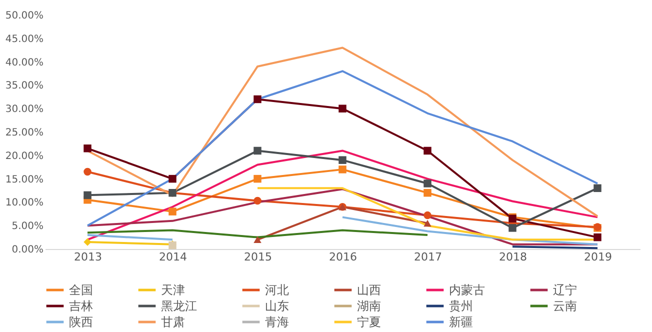 This screenshot has height=332, width=652. Describe the element at coordinates (88, 257) in the screenshot. I see `x-tick-label: 2013` at that location.